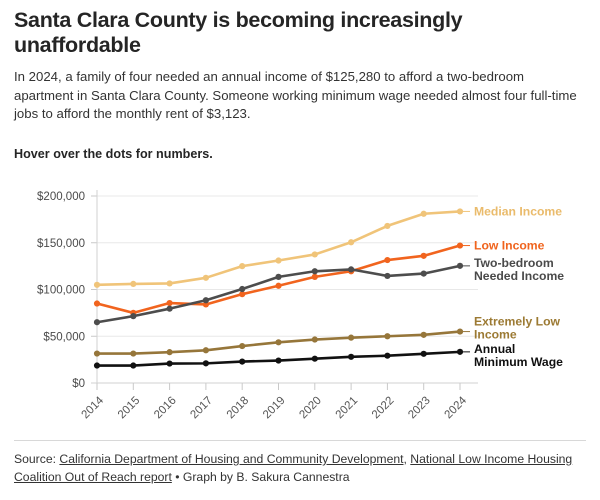 The image size is (600, 500). I want to click on series-label: Median Income, so click(518, 211).